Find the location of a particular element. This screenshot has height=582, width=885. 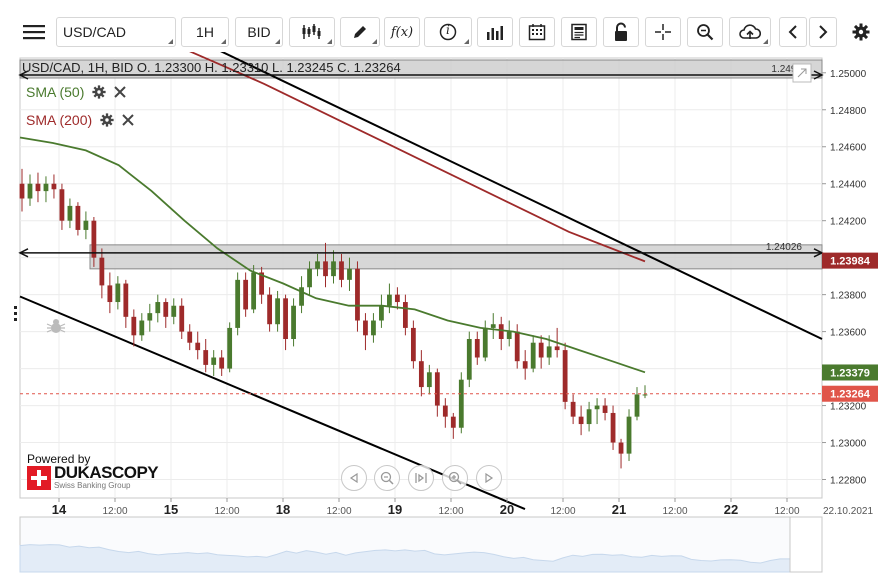

zoom-out-button is located at coordinates (387, 478).